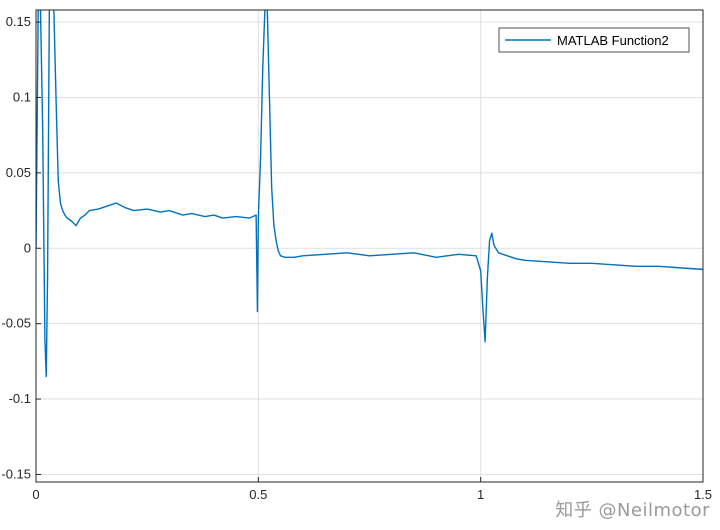  I want to click on x-tick-label: 1, so click(480, 494).